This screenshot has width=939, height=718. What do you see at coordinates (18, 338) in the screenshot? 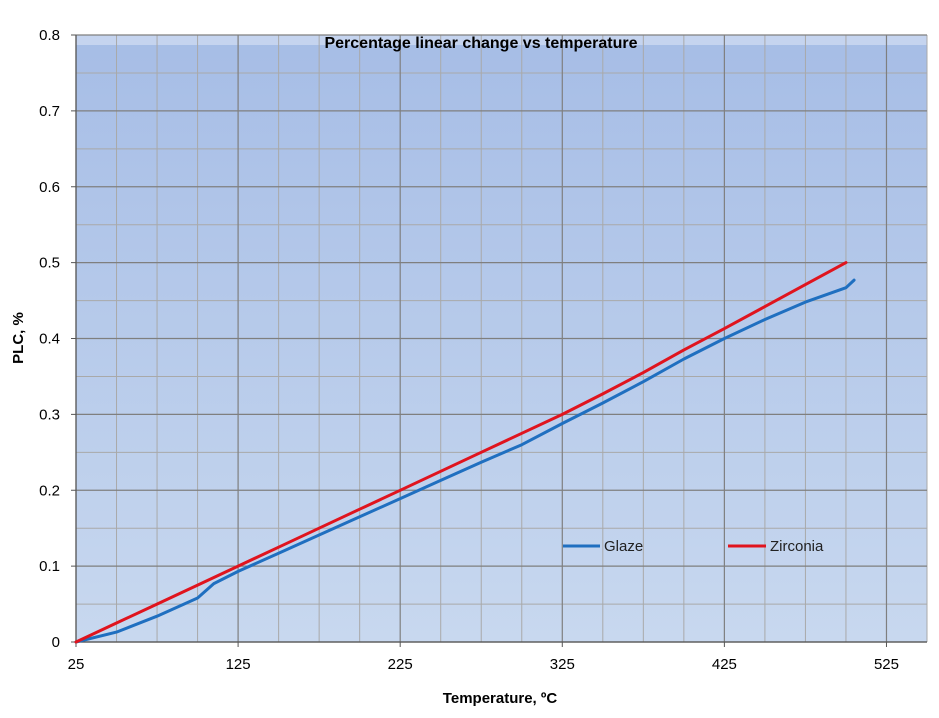
I see `y-axis-title: PLC, %` at bounding box center [18, 338].